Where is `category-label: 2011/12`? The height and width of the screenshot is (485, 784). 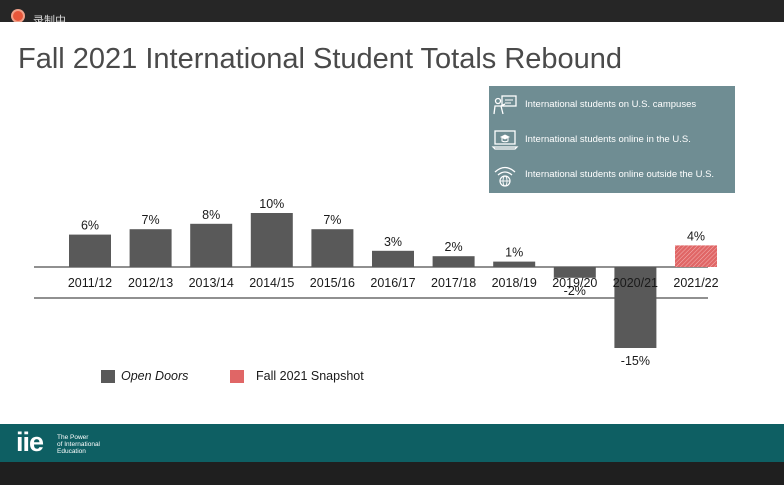 category-label: 2011/12 is located at coordinates (90, 283).